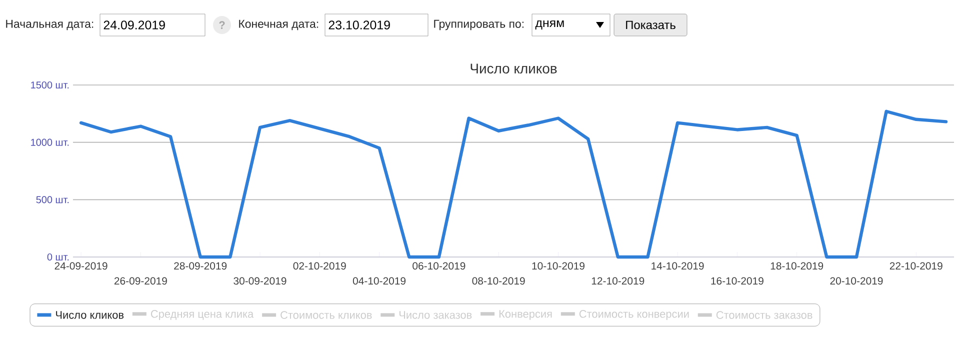 This screenshot has height=342, width=980. I want to click on text: Конечная дата:, so click(278, 25).